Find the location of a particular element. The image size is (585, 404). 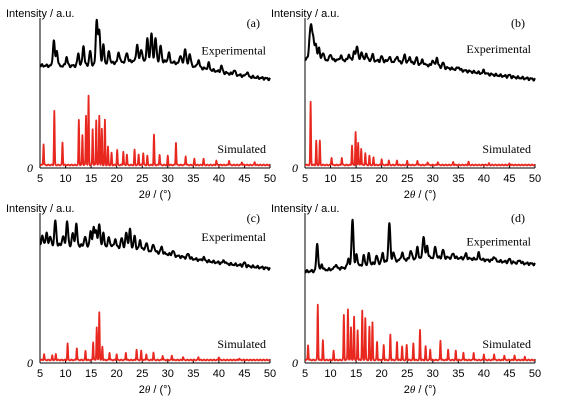

panel-label: (c) is located at coordinates (253, 218).